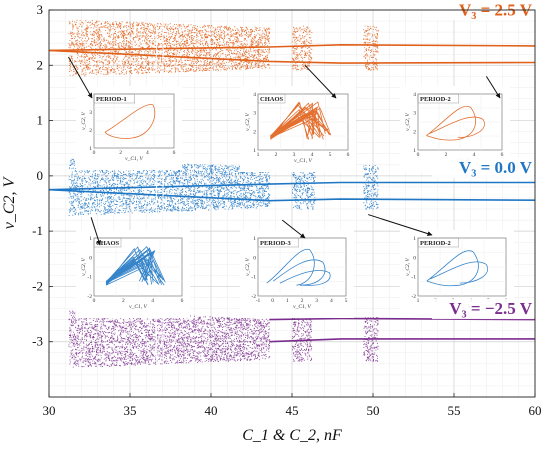 The image size is (550, 454). Describe the element at coordinates (49, 410) in the screenshot. I see `x-tick-label: 30` at that location.